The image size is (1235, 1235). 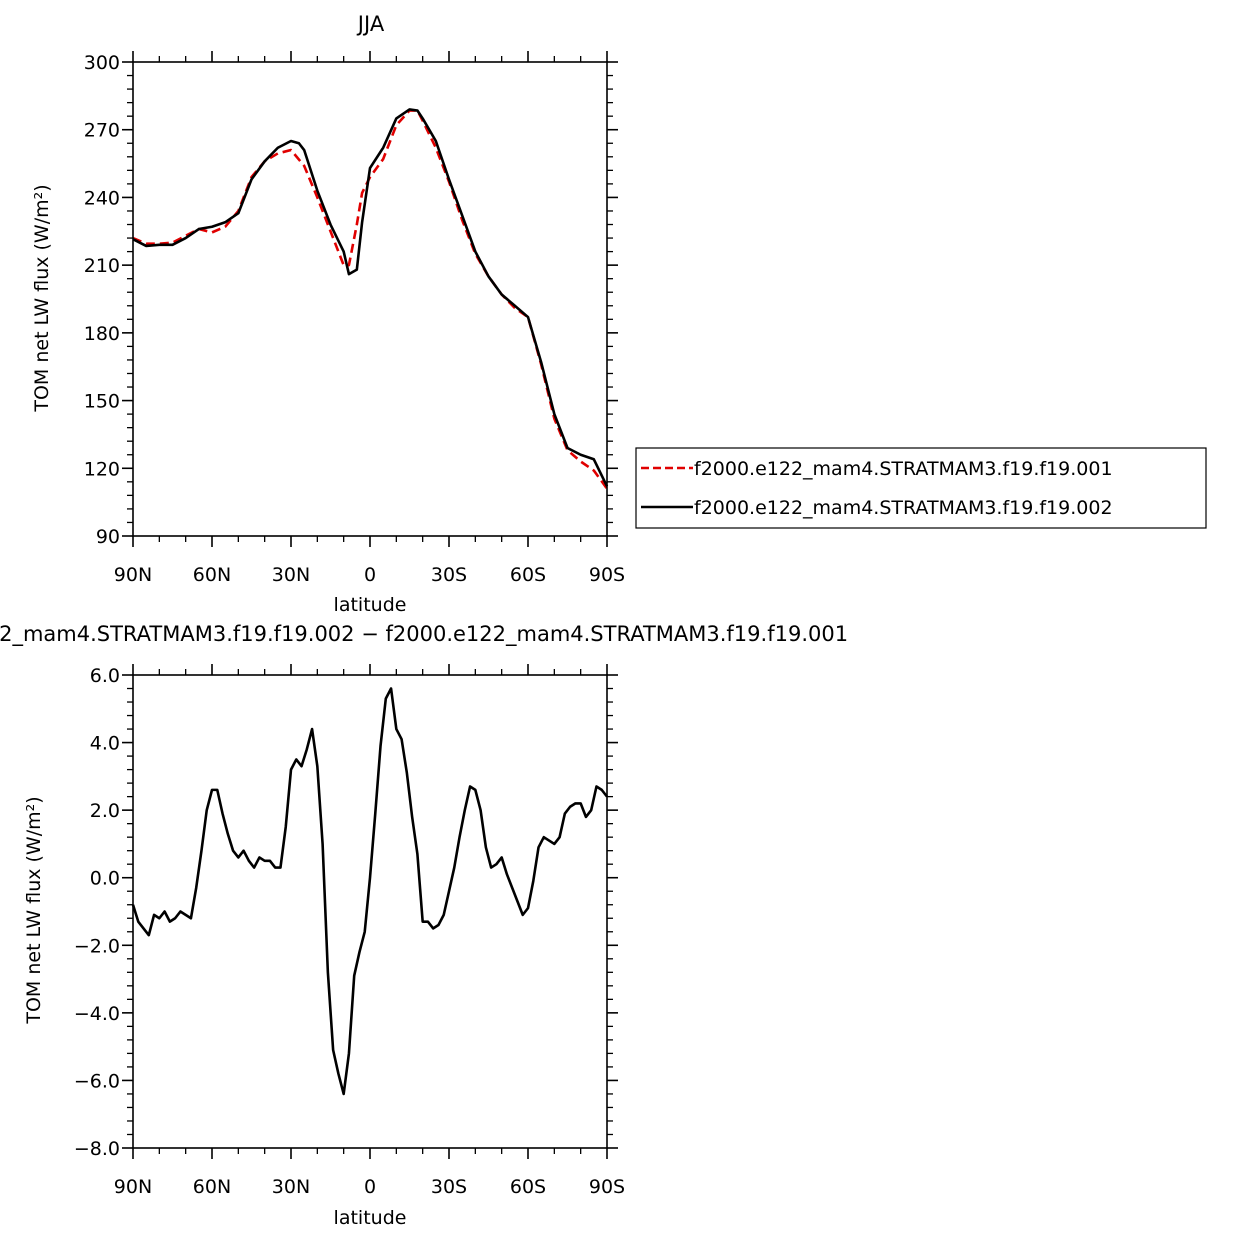 I want to click on panel0-plot-frame, so click(x=370, y=299).